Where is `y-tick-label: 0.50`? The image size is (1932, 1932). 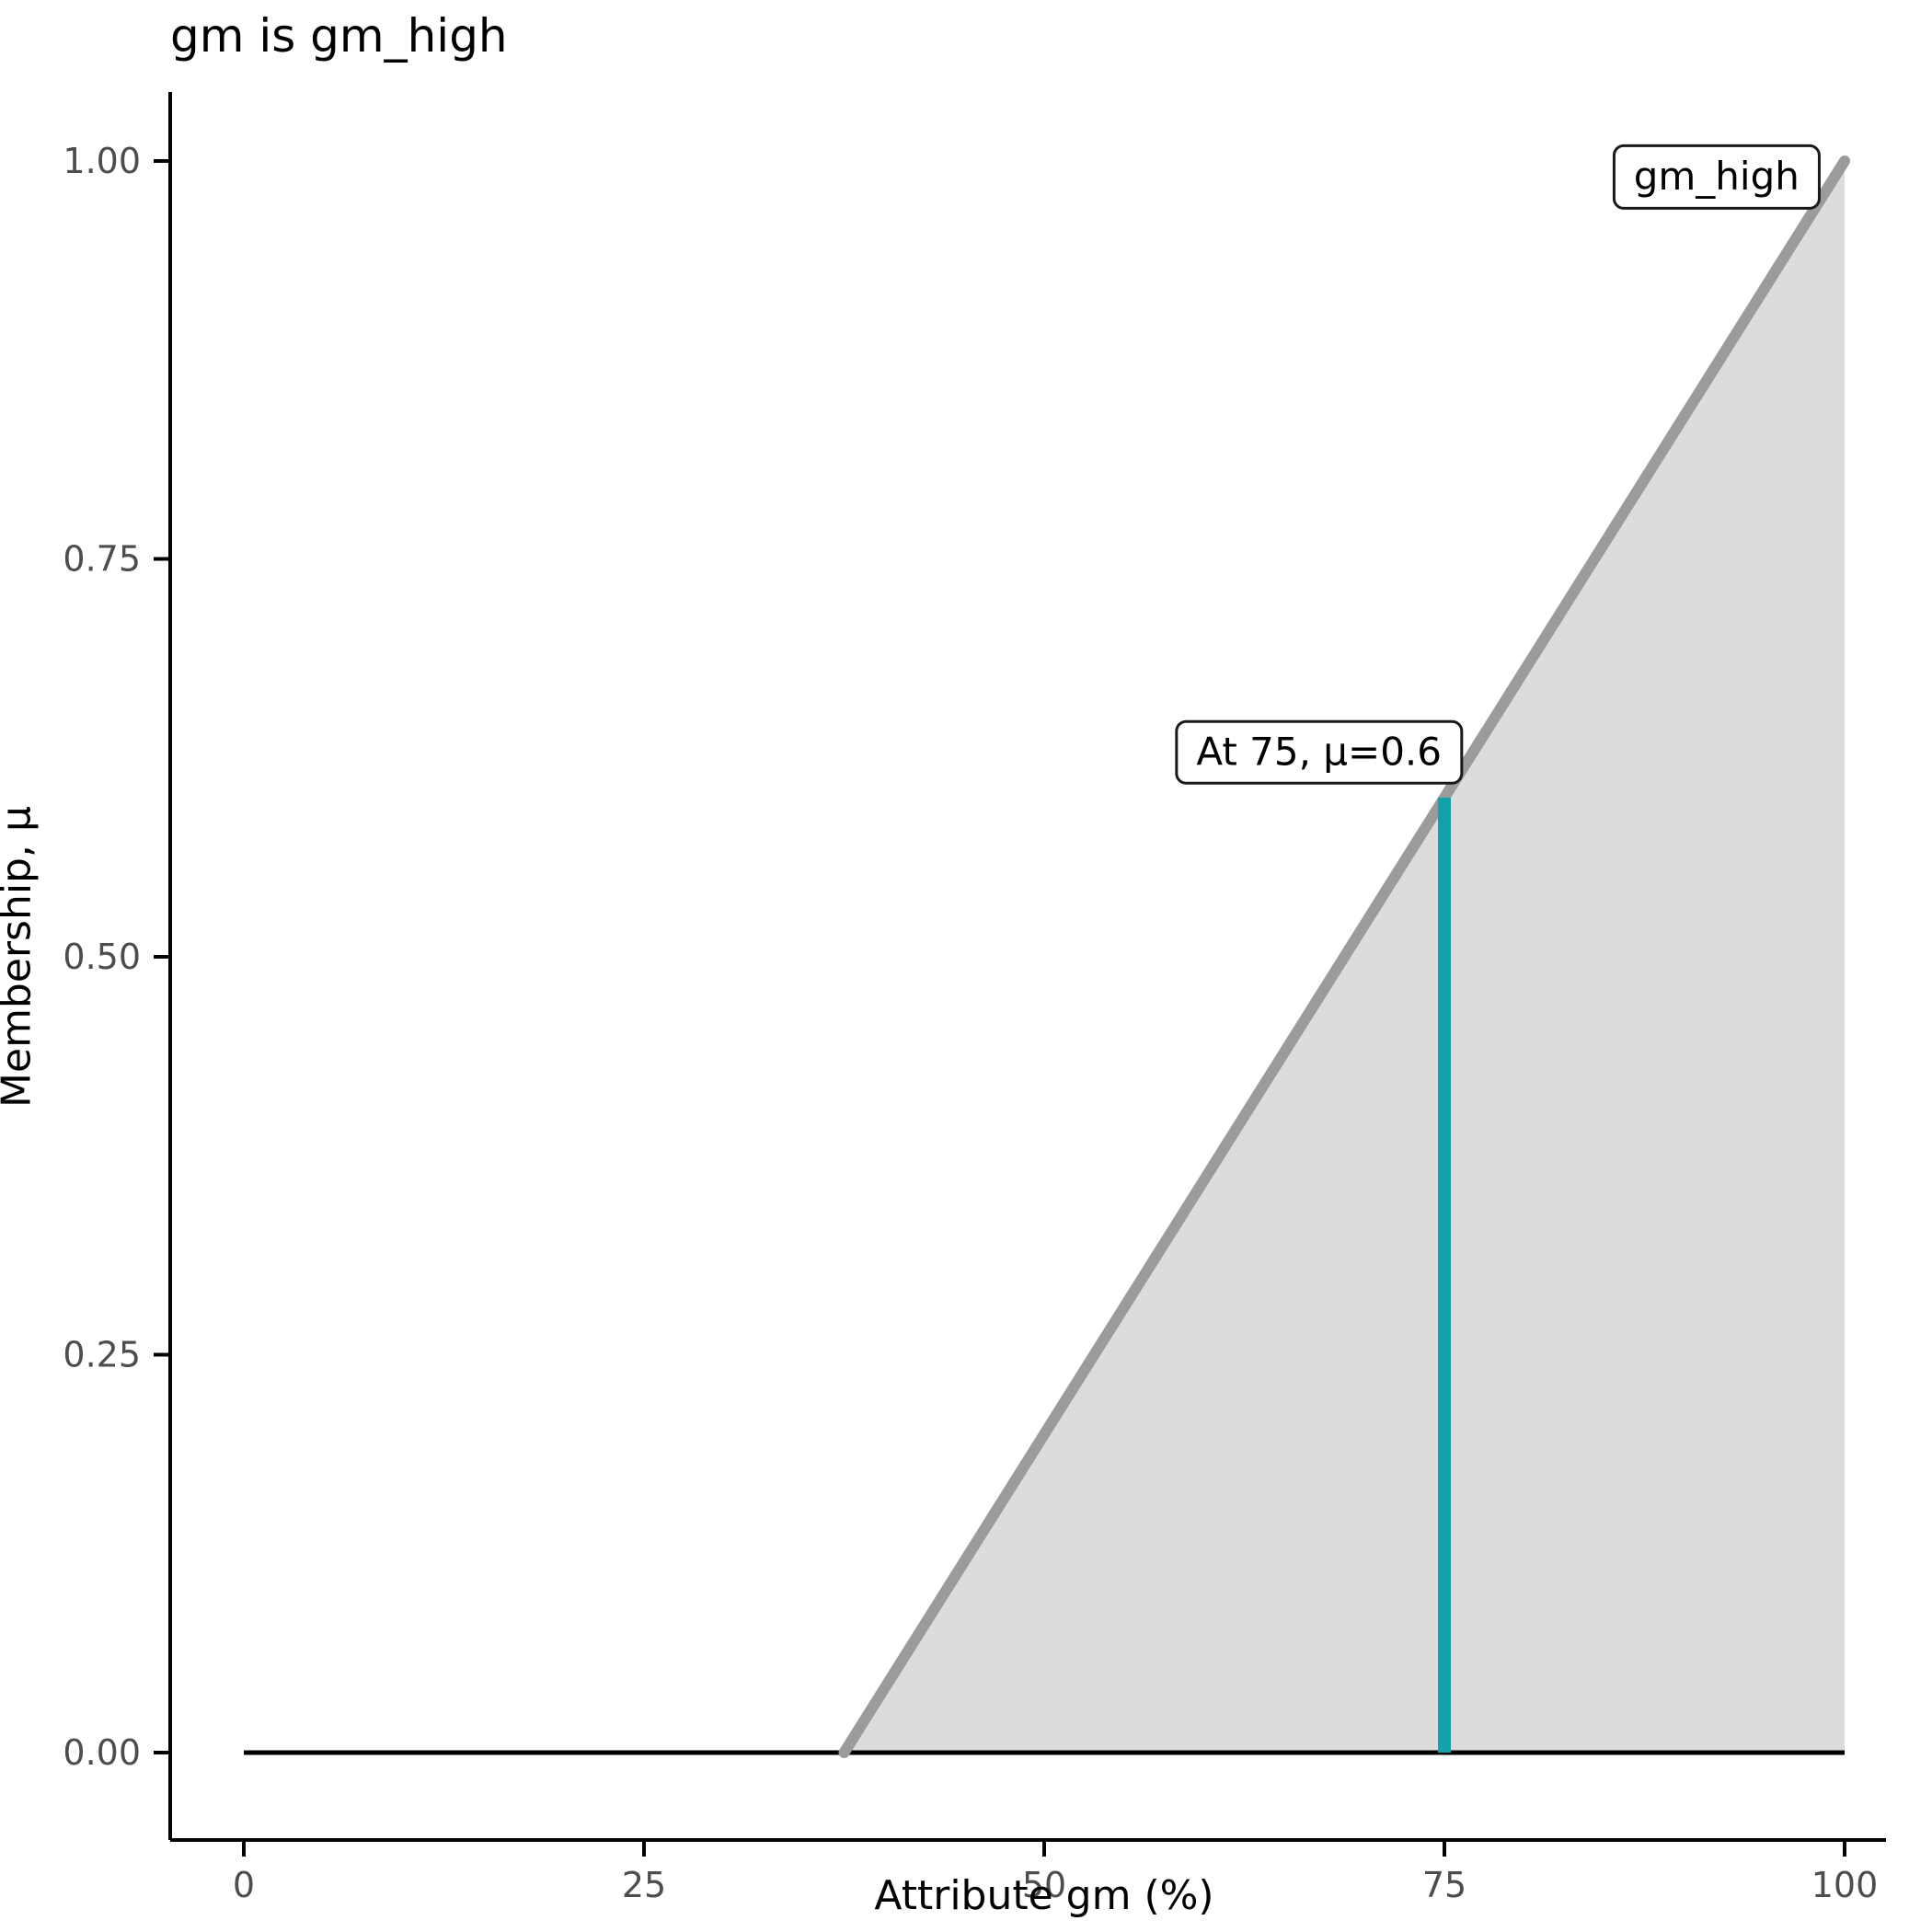
y-tick-label: 0.50 is located at coordinates (102, 957).